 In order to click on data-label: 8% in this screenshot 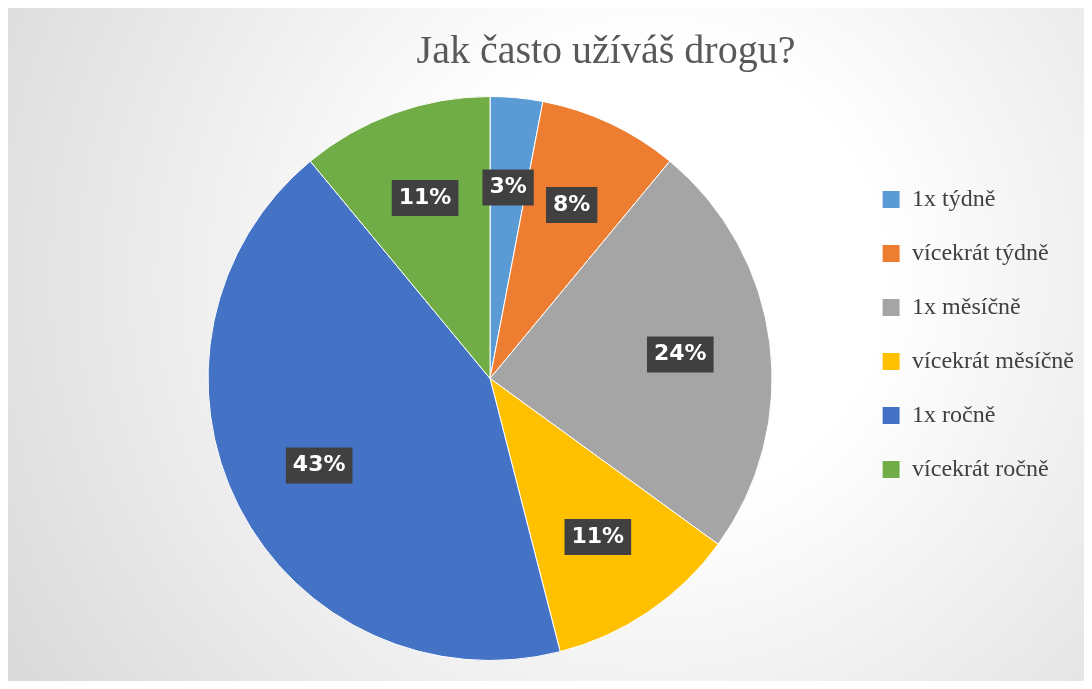, I will do `click(572, 203)`.